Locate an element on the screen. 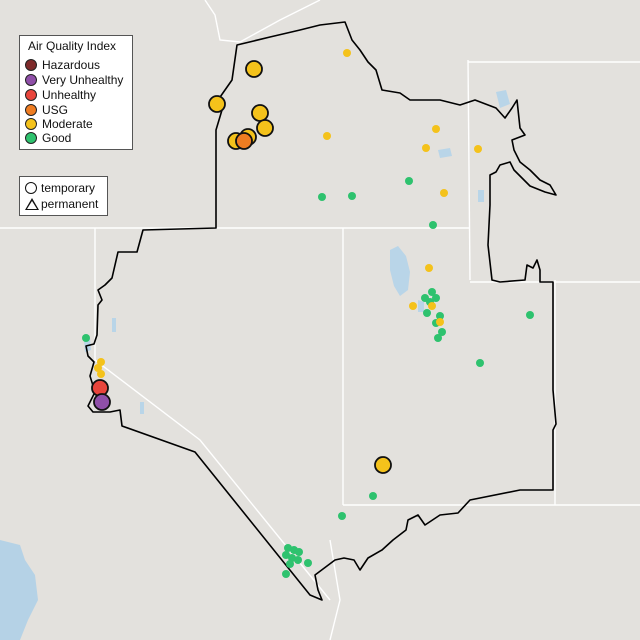 Image resolution: width=640 pixels, height=640 pixels. walker-lake is located at coordinates (142, 408).